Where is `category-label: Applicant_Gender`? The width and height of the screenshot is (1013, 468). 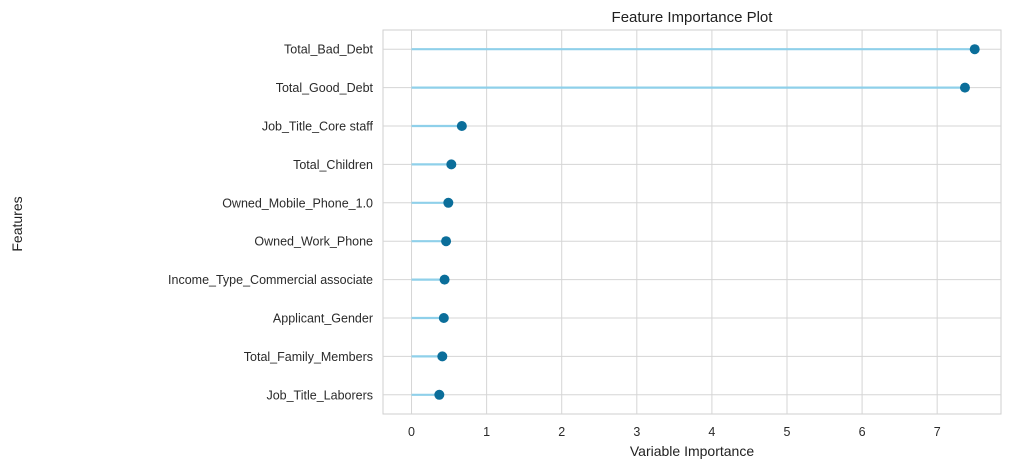
category-label: Applicant_Gender is located at coordinates (323, 319).